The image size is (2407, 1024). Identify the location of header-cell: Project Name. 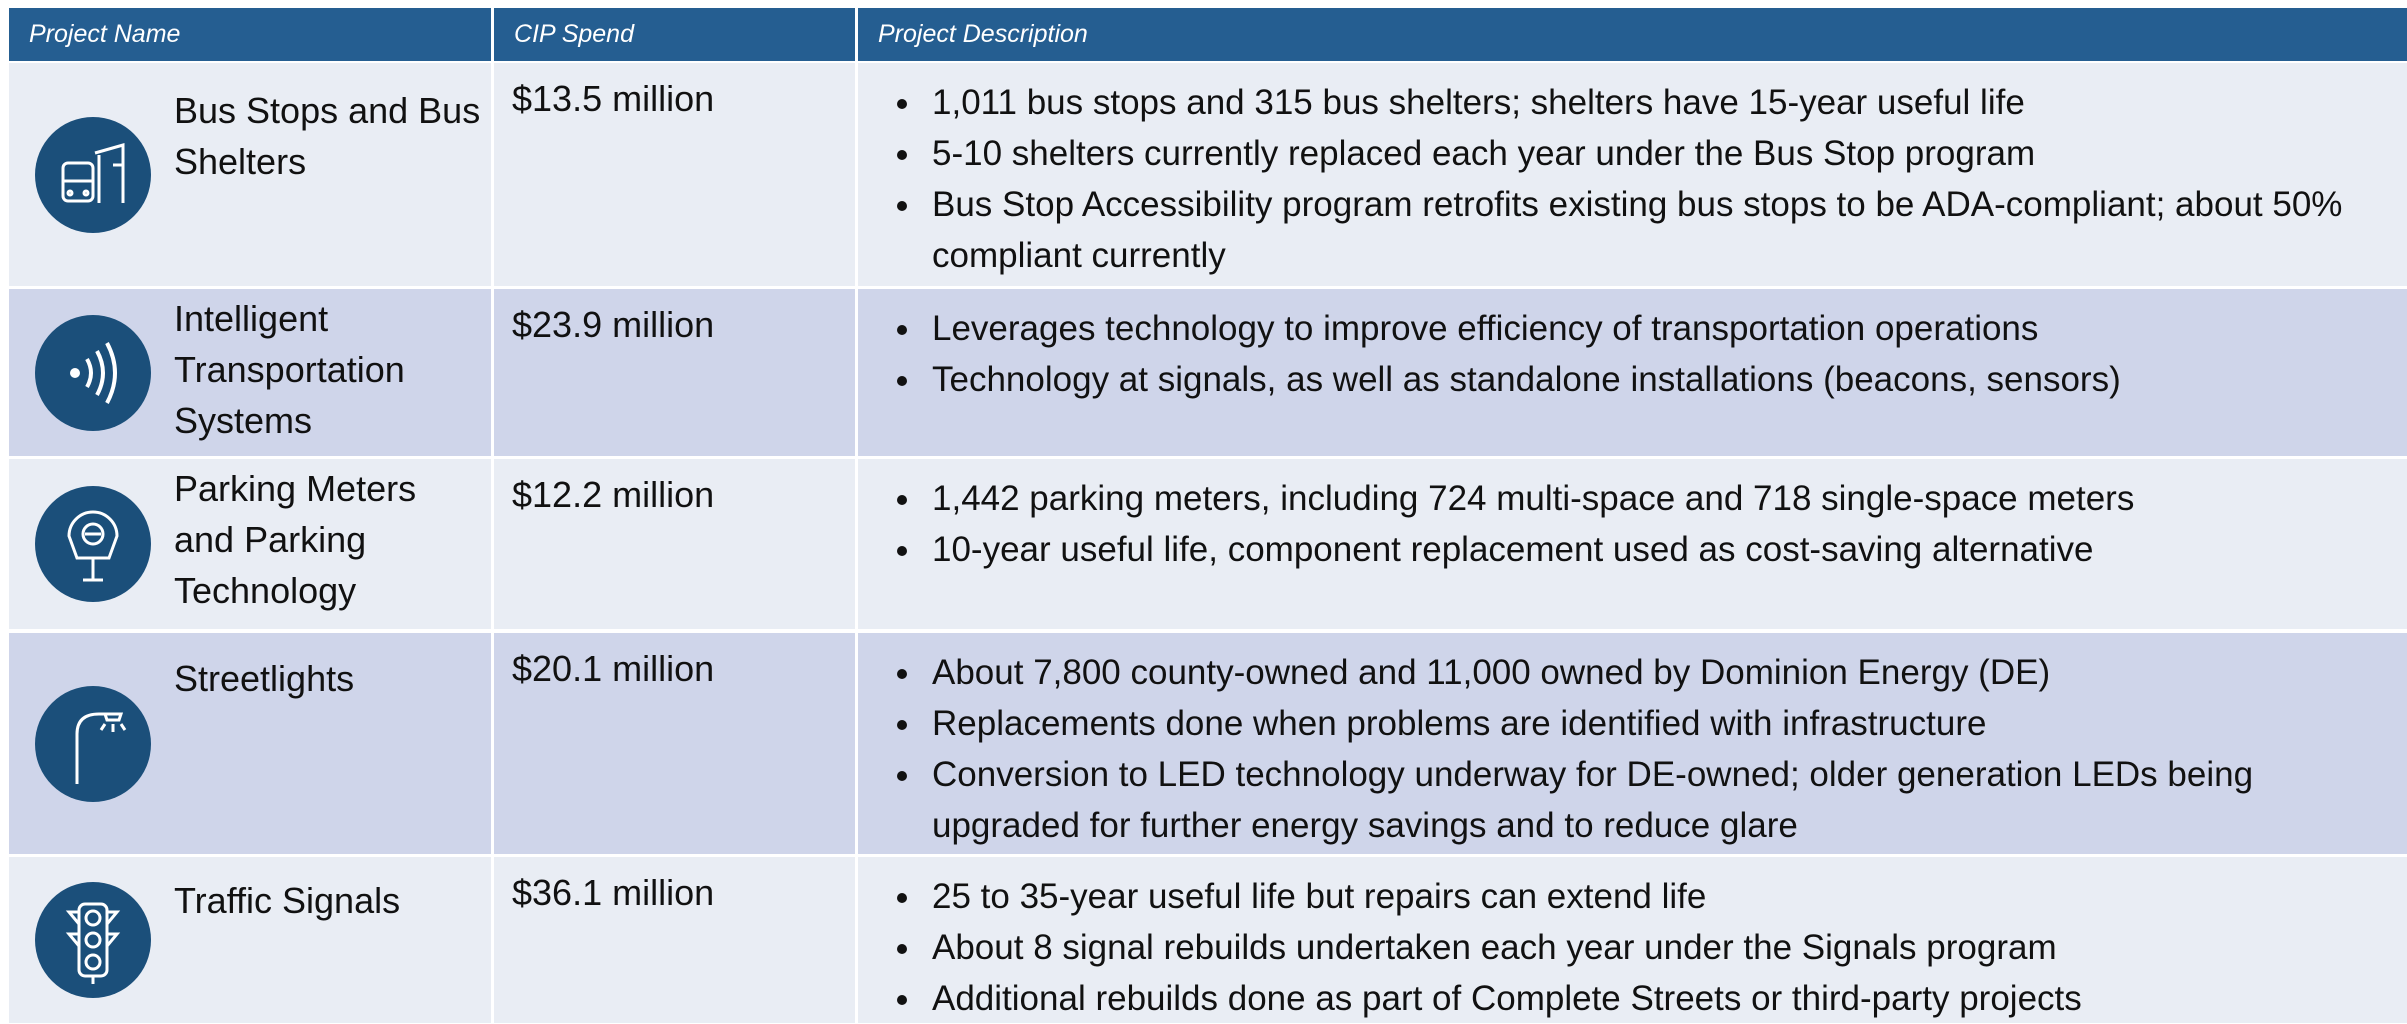
(250, 34).